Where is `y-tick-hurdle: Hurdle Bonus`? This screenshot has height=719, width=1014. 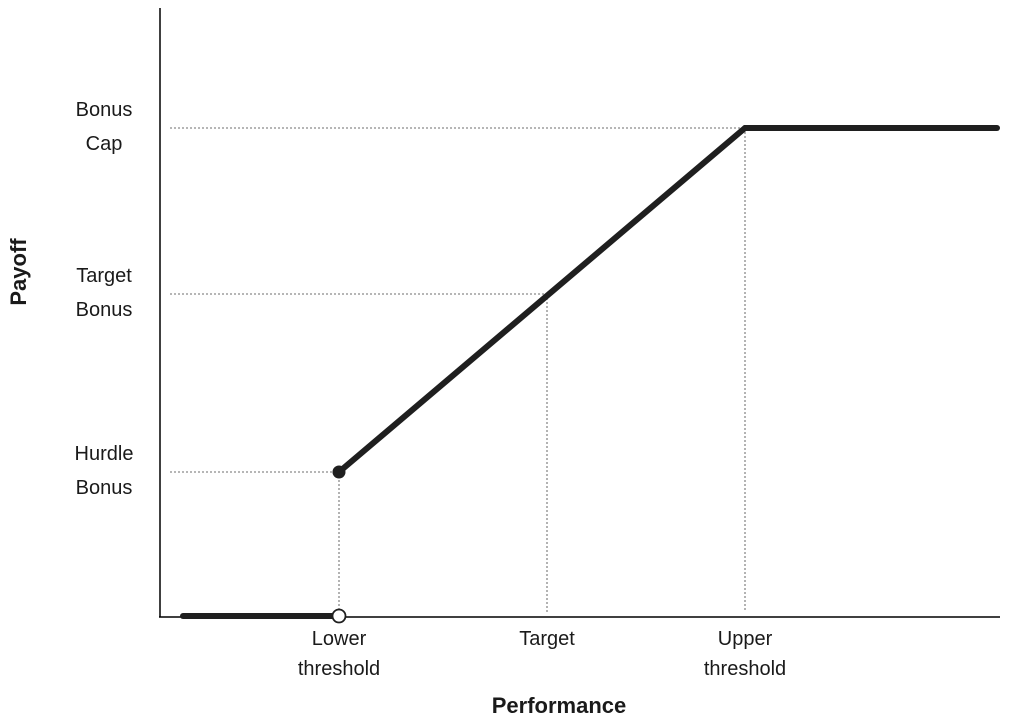 y-tick-hurdle: Hurdle Bonus is located at coordinates (104, 471).